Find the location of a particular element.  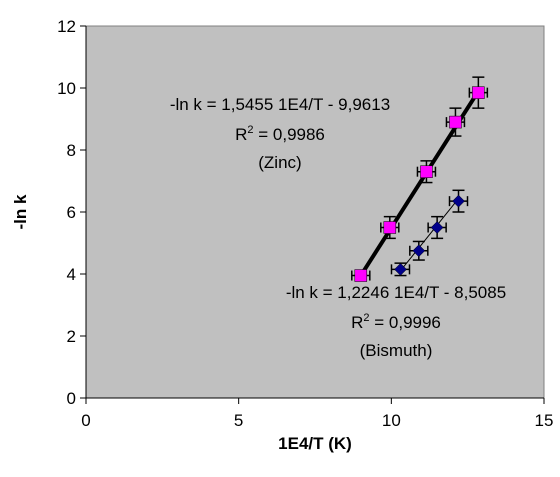

zinc-label: (Zinc) is located at coordinates (279, 162).